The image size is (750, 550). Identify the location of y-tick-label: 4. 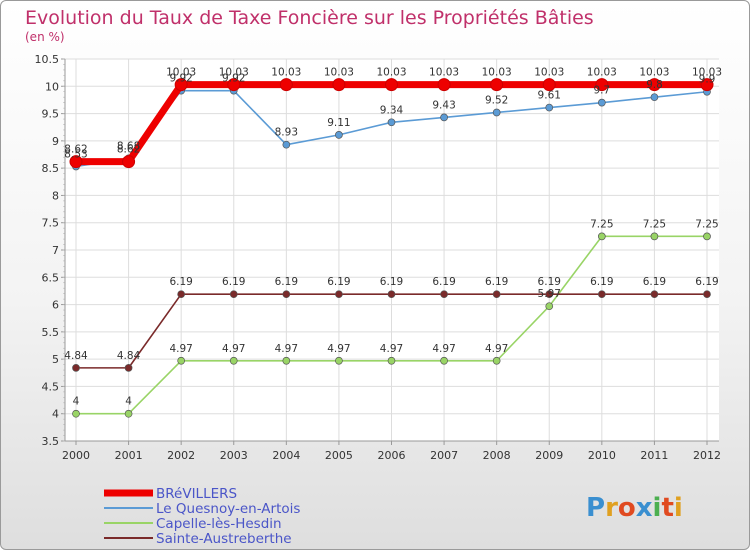
(55, 414).